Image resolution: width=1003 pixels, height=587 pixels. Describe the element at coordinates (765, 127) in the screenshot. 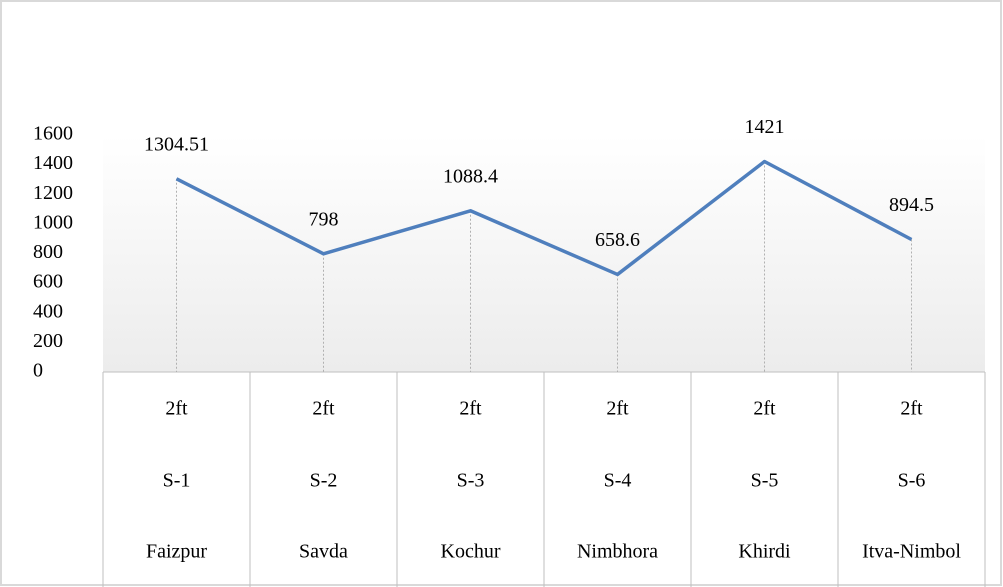

I see `data-label: 1421` at that location.